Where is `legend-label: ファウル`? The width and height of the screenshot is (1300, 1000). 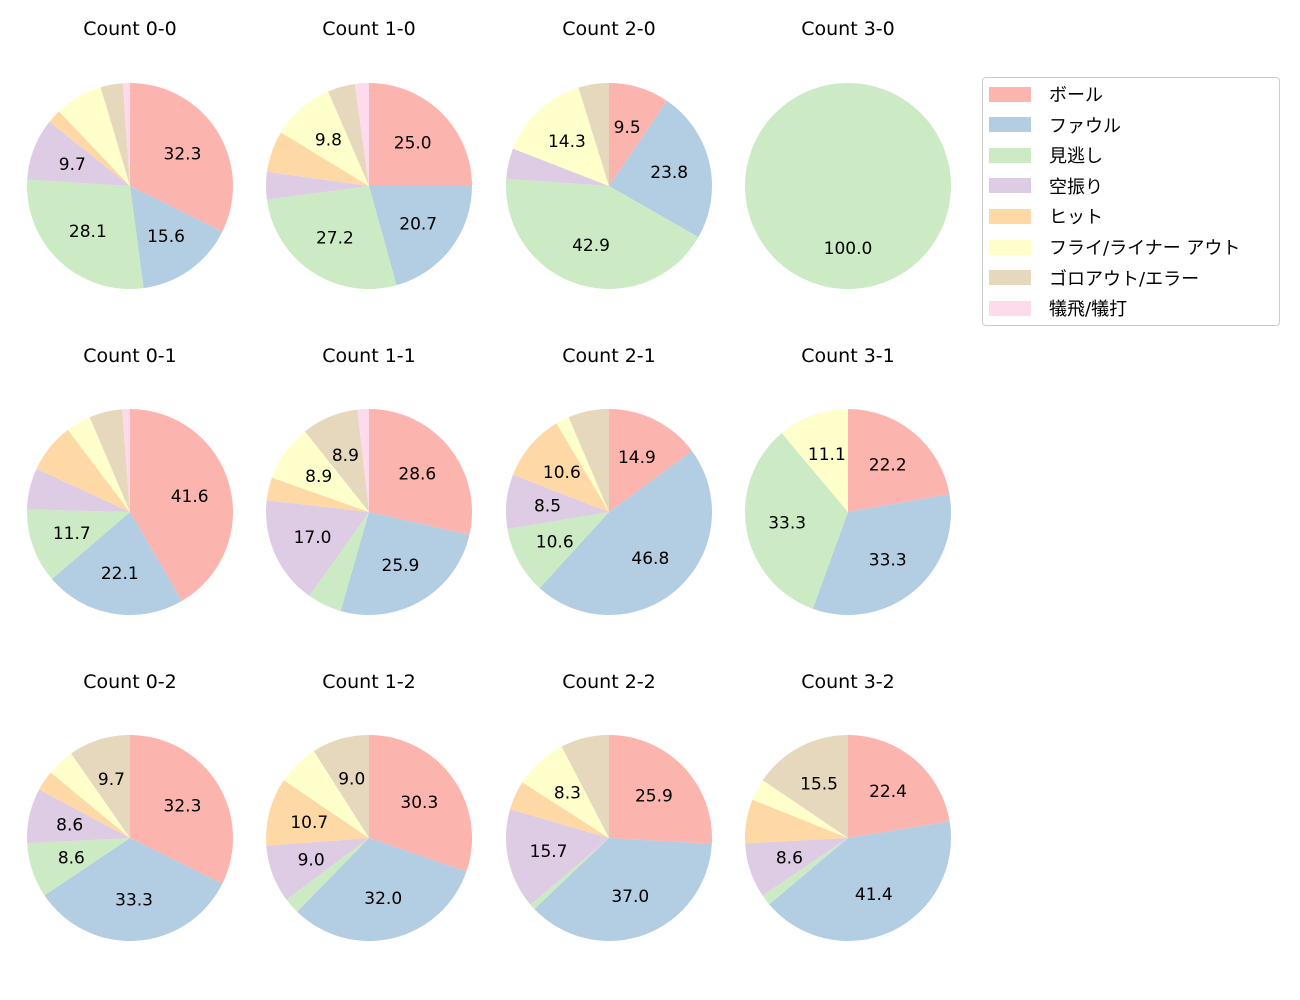
legend-label: ファウル is located at coordinates (1085, 126).